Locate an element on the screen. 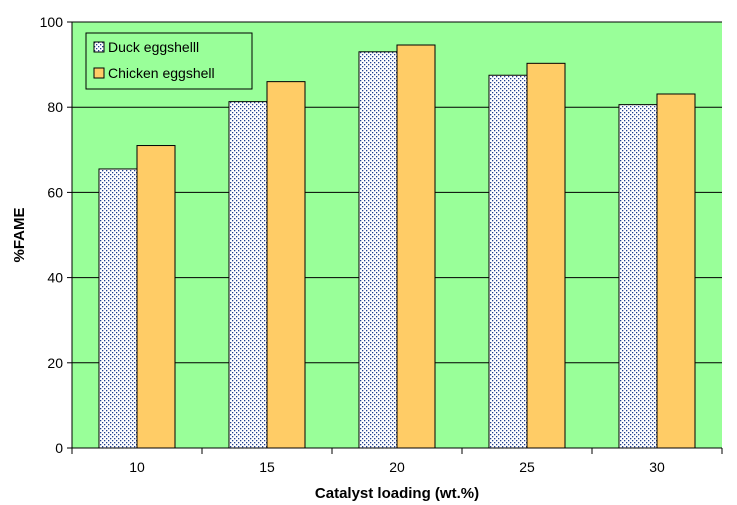 The width and height of the screenshot is (737, 505). x-tick-label: 20 is located at coordinates (397, 467).